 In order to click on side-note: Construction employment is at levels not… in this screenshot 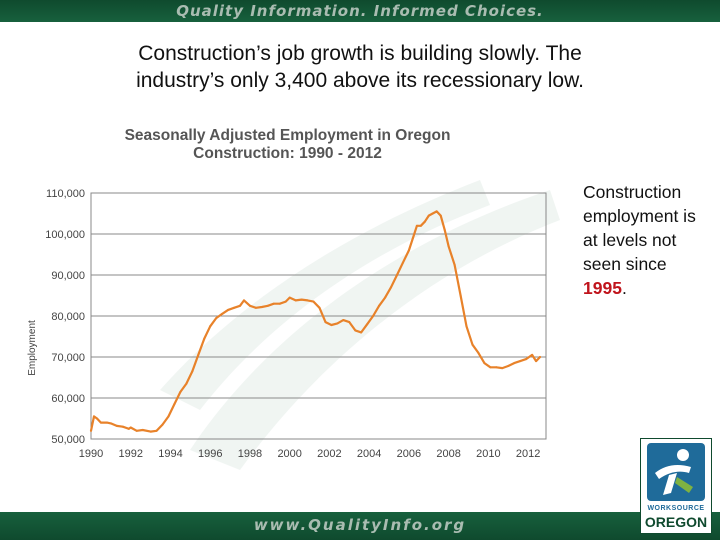, I will do `click(648, 240)`.